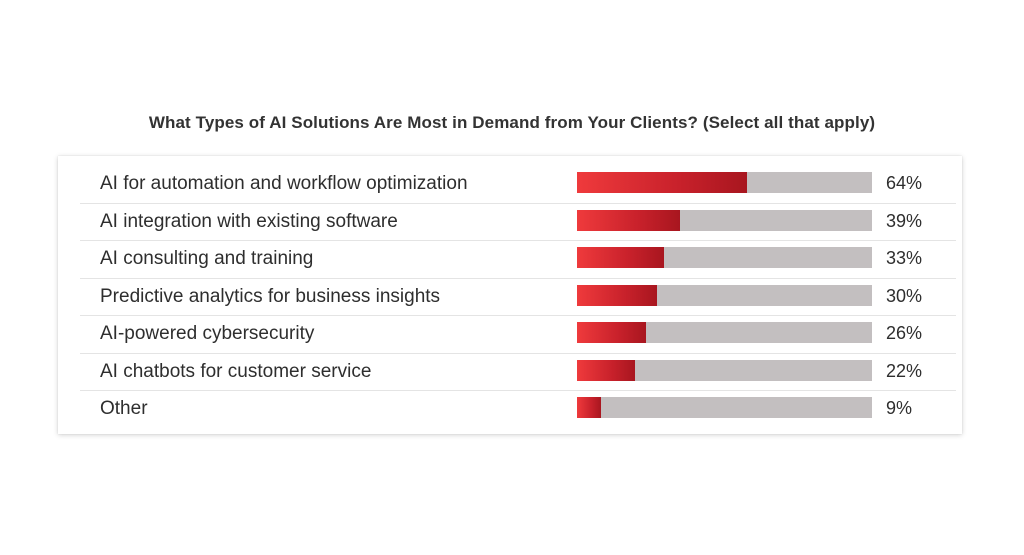  What do you see at coordinates (904, 295) in the screenshot?
I see `value-label: 30%` at bounding box center [904, 295].